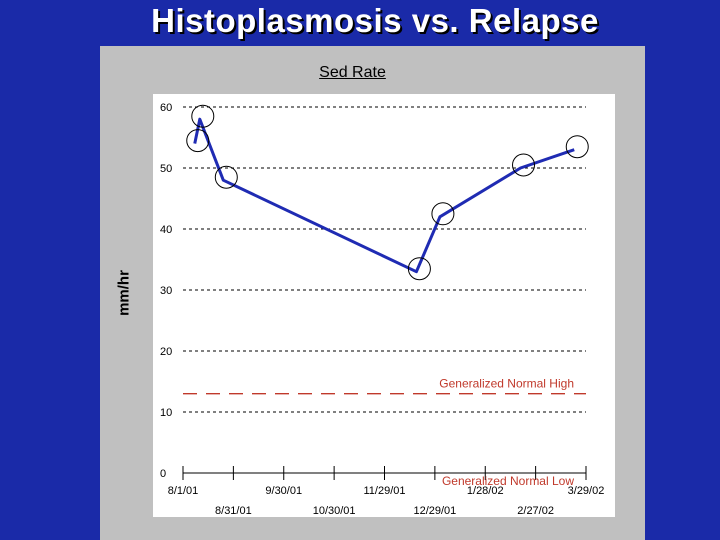 The height and width of the screenshot is (540, 720). Describe the element at coordinates (384, 491) in the screenshot. I see `x-tick-label: 11/29/01` at that location.